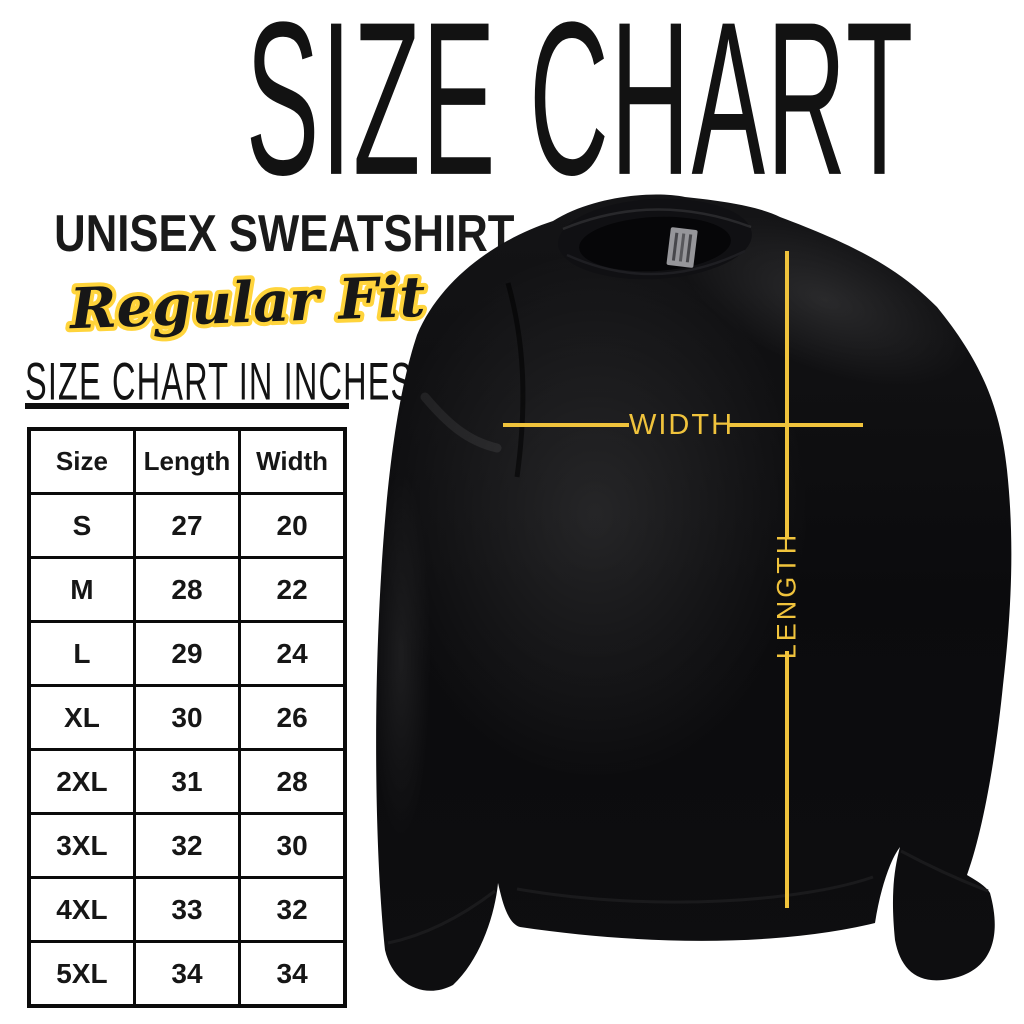 The height and width of the screenshot is (1024, 1024). What do you see at coordinates (292, 909) in the screenshot?
I see `cell-width: 32` at bounding box center [292, 909].